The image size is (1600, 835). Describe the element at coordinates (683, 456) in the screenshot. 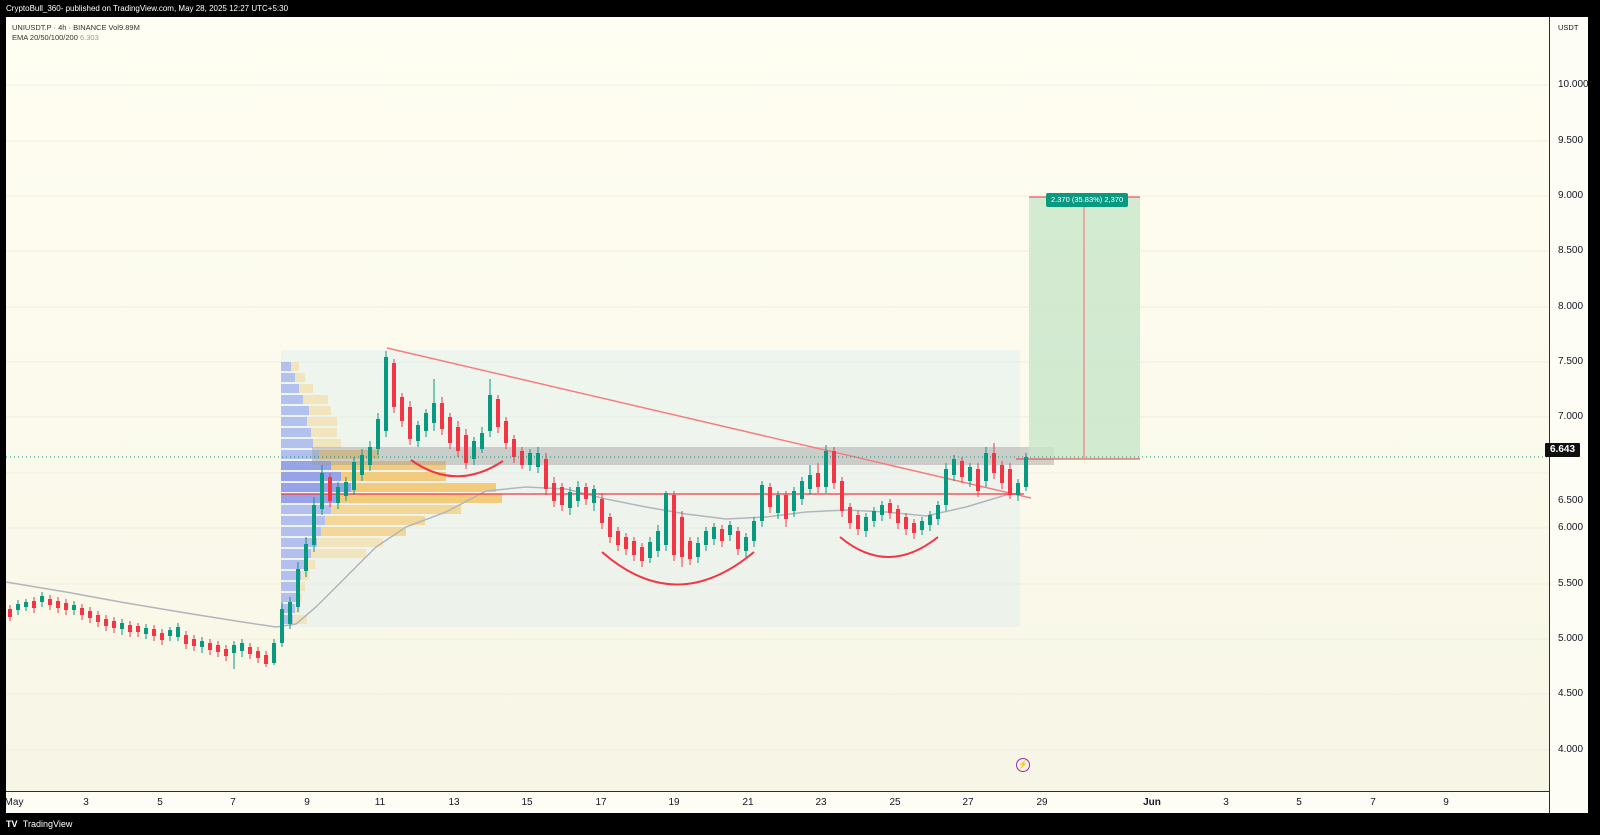

I see `resistance-zone` at that location.